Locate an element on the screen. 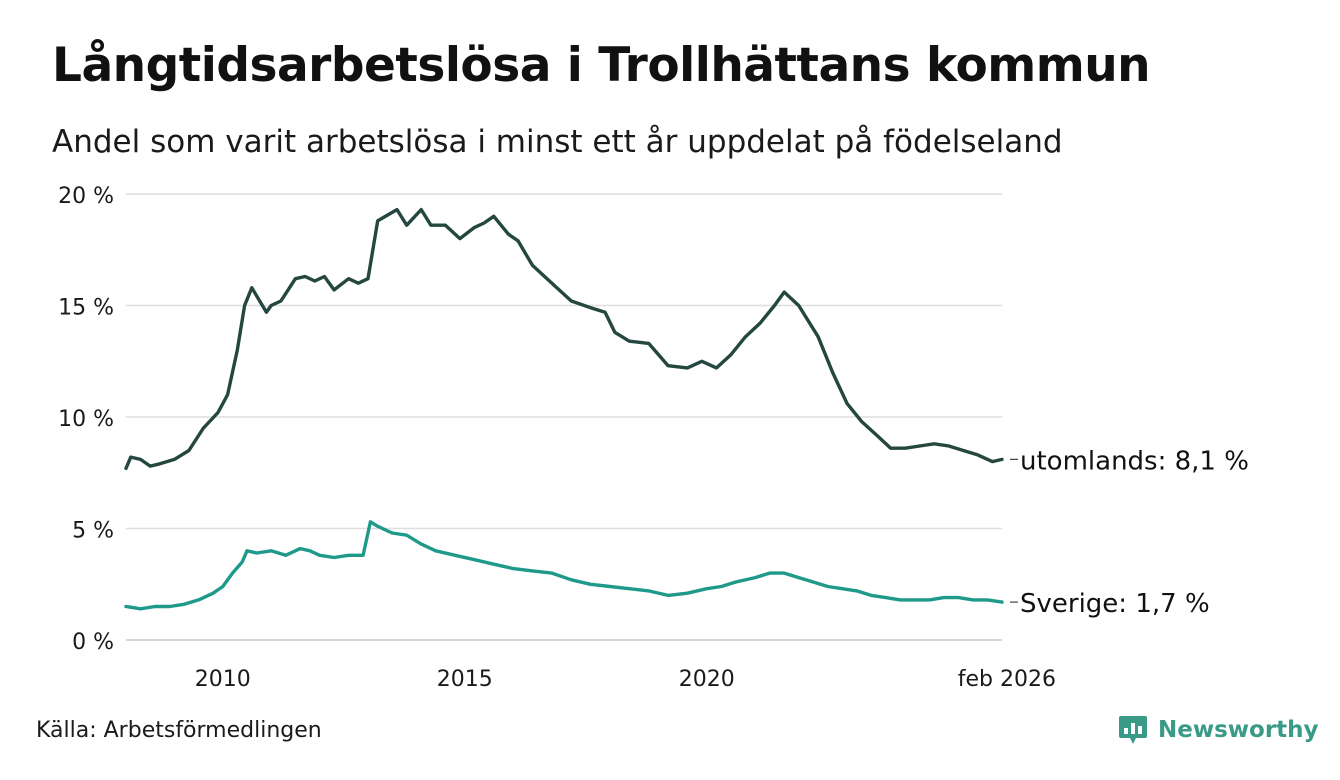 This screenshot has height=780, width=1340. x-tick-label: feb 2026 is located at coordinates (1007, 679).